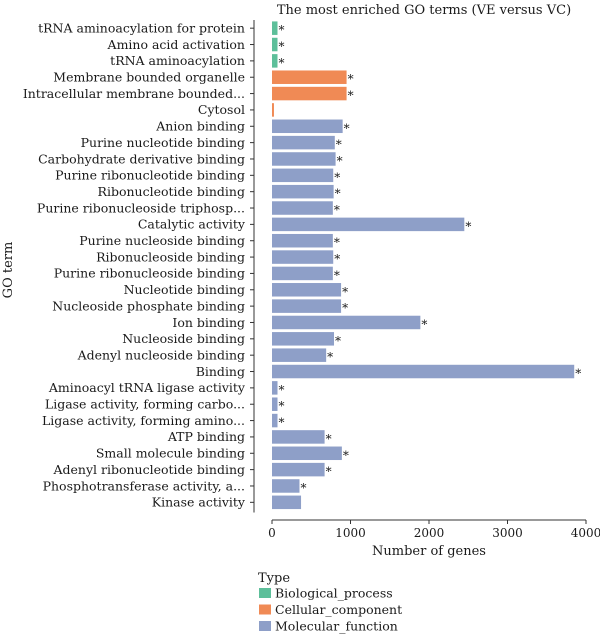 This screenshot has width=600, height=642. I want to click on category-label: Carbohydrate derivative binding, so click(141, 158).